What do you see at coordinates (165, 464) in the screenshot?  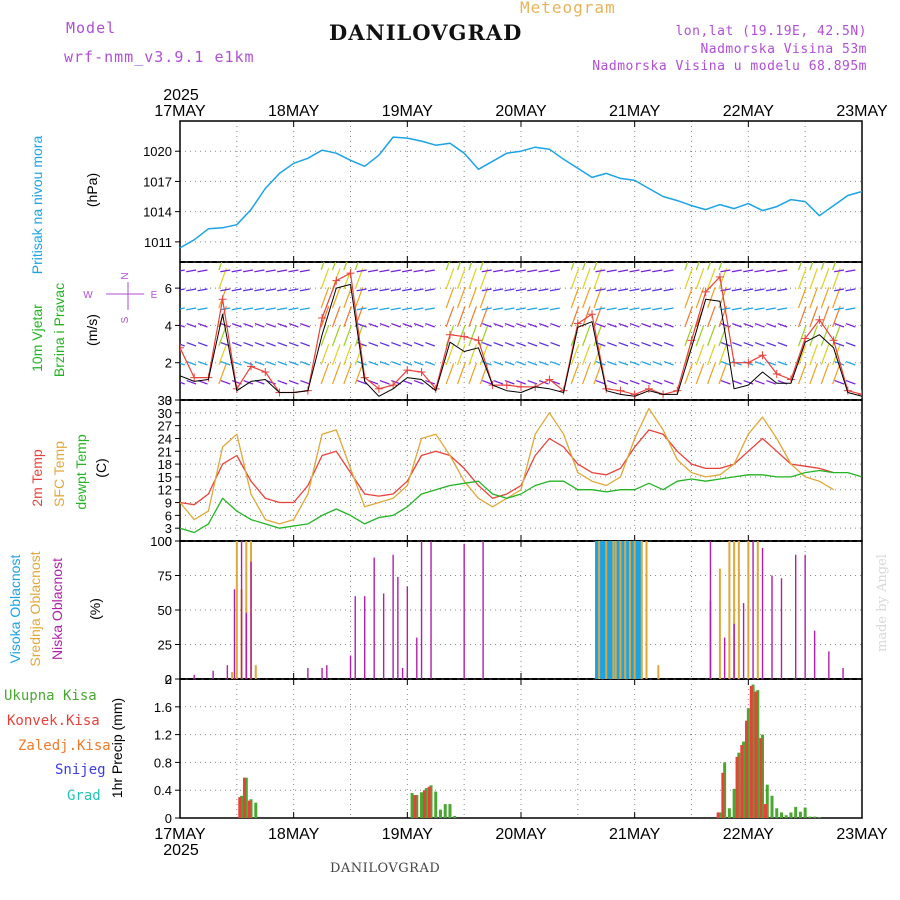 I see `y-tick-label: 18` at bounding box center [165, 464].